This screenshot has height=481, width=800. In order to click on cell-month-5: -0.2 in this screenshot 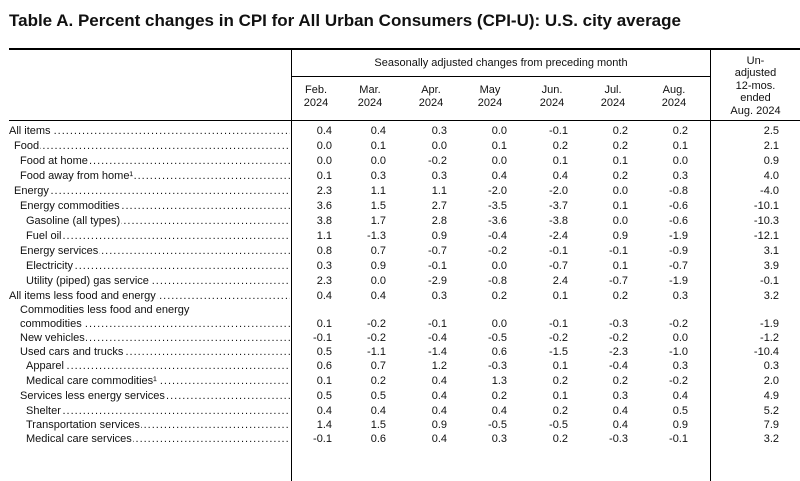, I will do `click(618, 338)`.